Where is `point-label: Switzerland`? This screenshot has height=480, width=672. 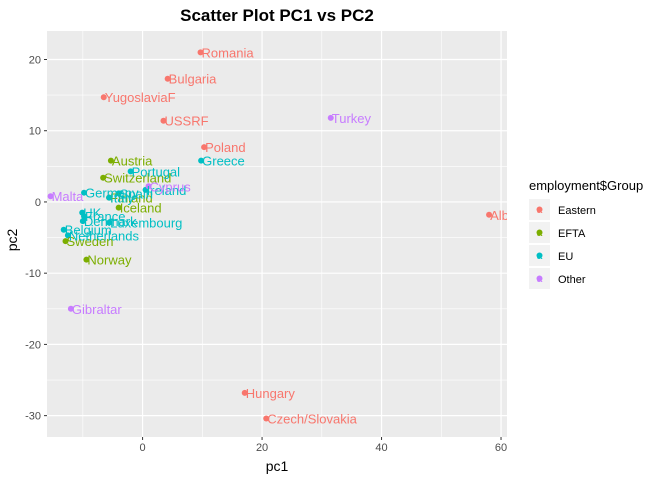 point-label: Switzerland is located at coordinates (137, 178).